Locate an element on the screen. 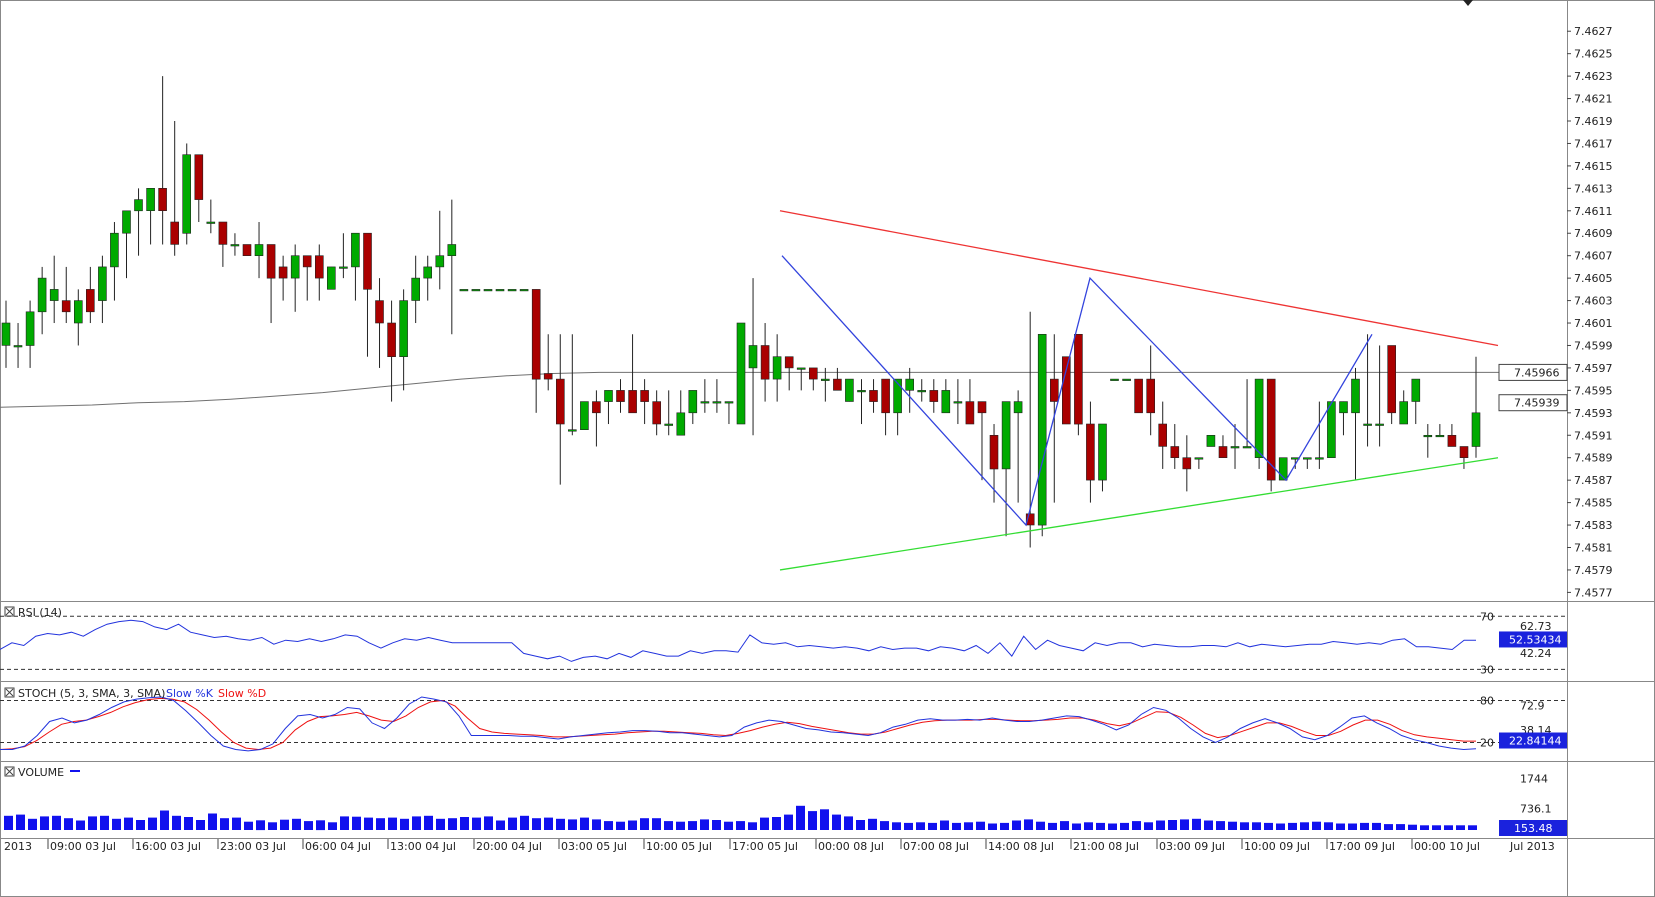 Image resolution: width=1655 pixels, height=897 pixels. time-axis-label: 16:00 03 Jul is located at coordinates (168, 846).